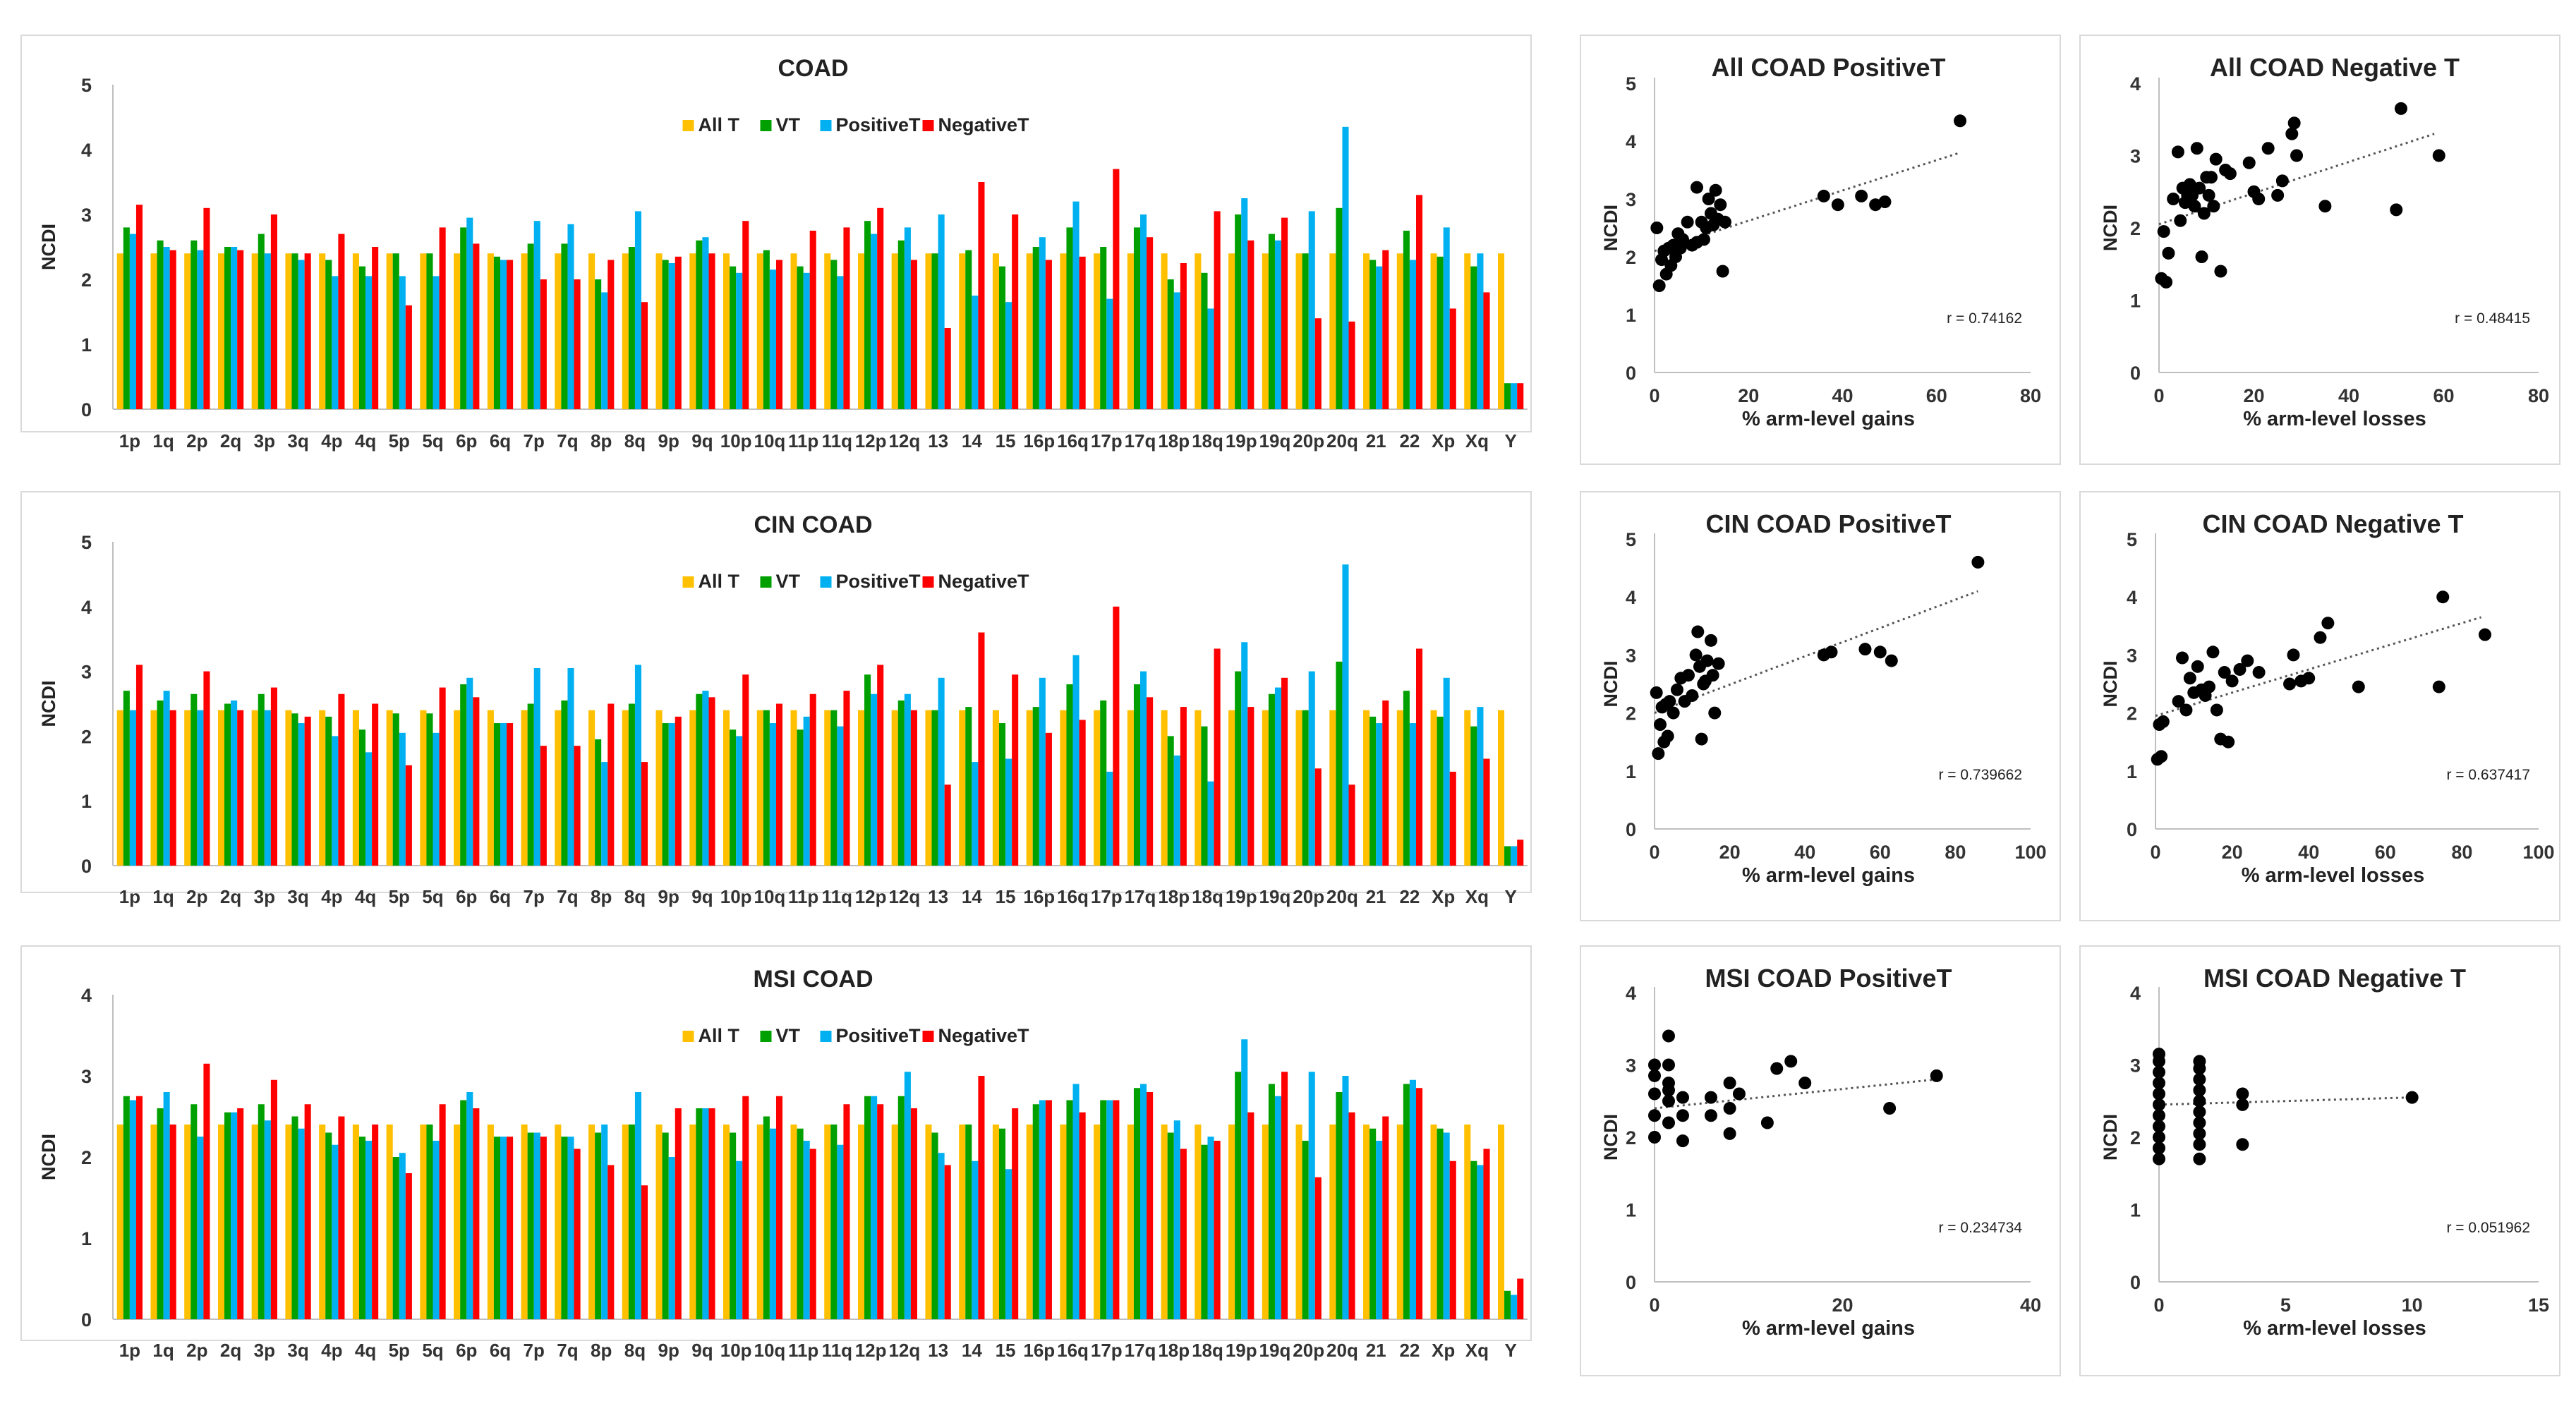 Image resolution: width=2576 pixels, height=1406 pixels. Describe the element at coordinates (904, 1350) in the screenshot. I see `x-tick-label: 12q` at that location.